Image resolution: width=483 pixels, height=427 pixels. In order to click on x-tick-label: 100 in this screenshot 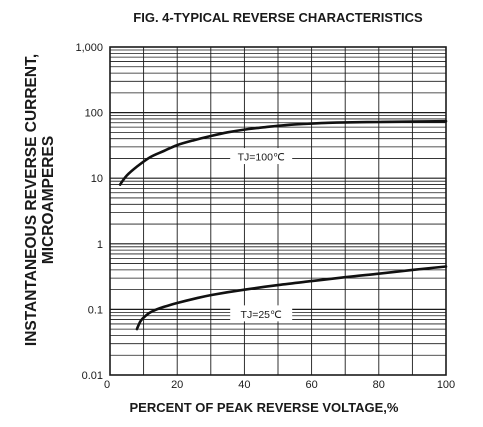, I will do `click(446, 385)`.